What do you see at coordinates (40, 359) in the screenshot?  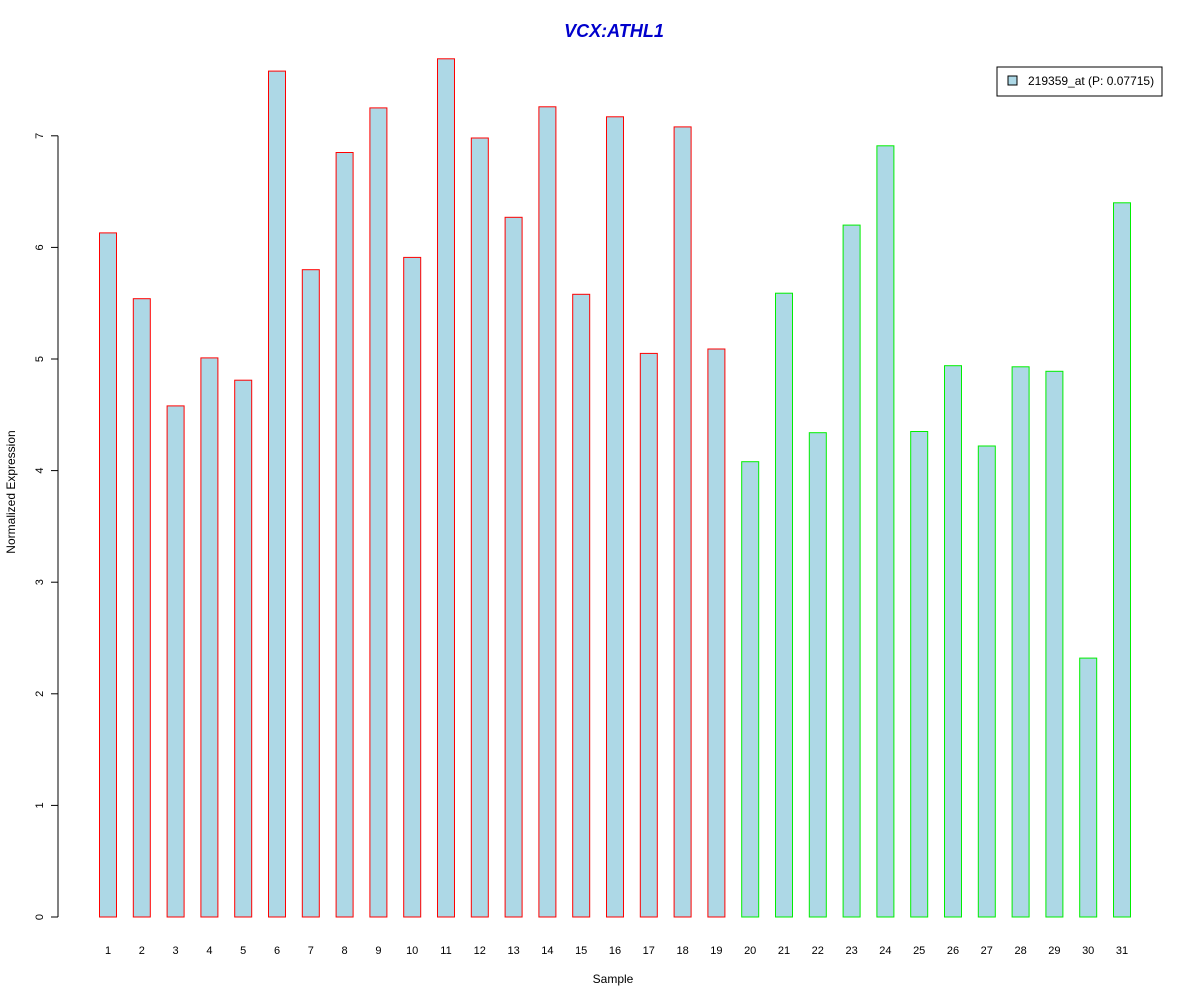 I see `y-tick-label: 5` at bounding box center [40, 359].